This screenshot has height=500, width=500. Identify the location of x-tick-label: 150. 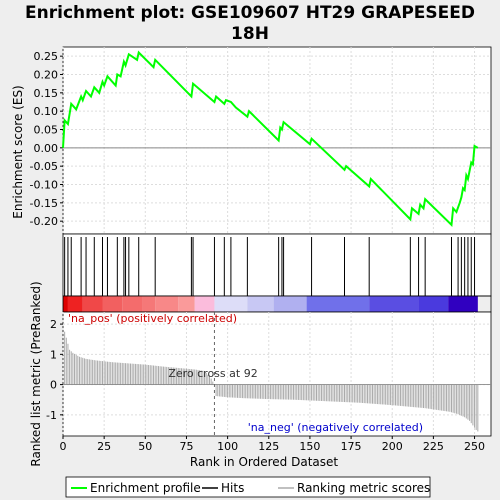
(309, 446).